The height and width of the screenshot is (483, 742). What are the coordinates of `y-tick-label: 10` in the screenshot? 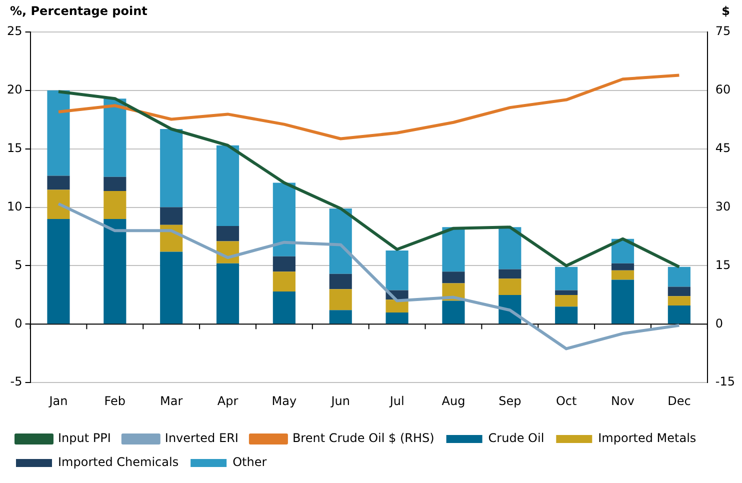 It's located at (14, 206).